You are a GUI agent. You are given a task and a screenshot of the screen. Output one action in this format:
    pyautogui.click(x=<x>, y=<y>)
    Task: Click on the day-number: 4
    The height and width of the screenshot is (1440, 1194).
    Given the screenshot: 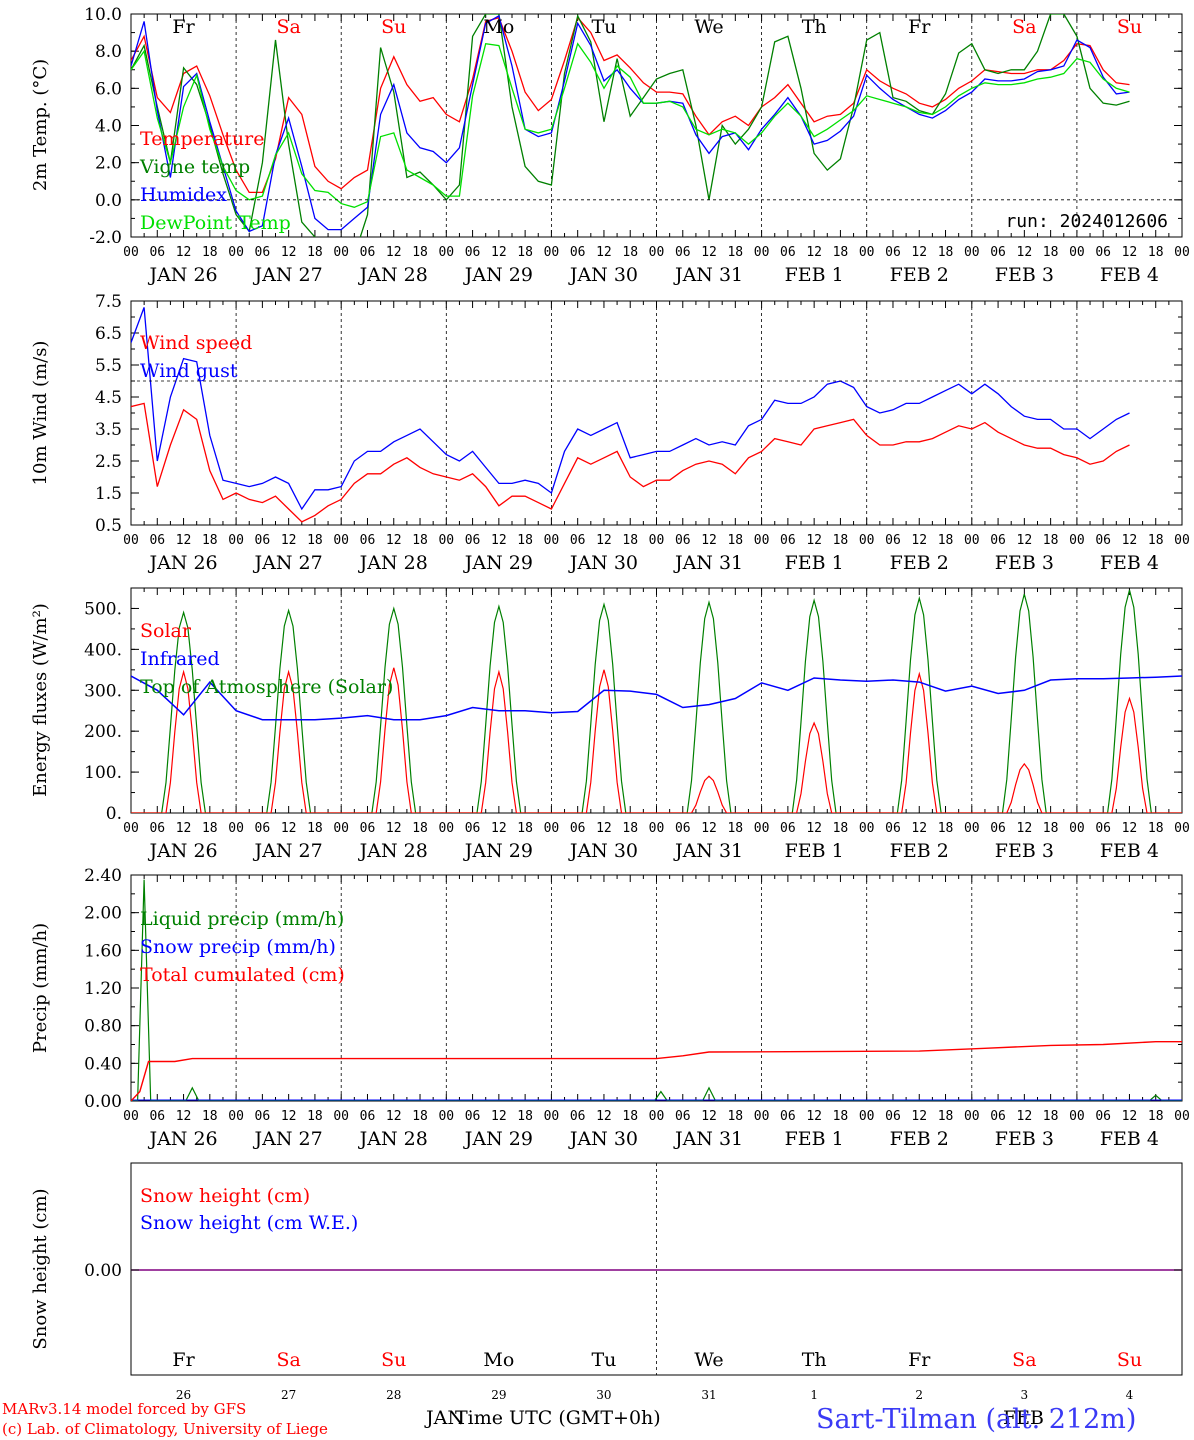 What is the action you would take?
    pyautogui.click(x=1130, y=1395)
    